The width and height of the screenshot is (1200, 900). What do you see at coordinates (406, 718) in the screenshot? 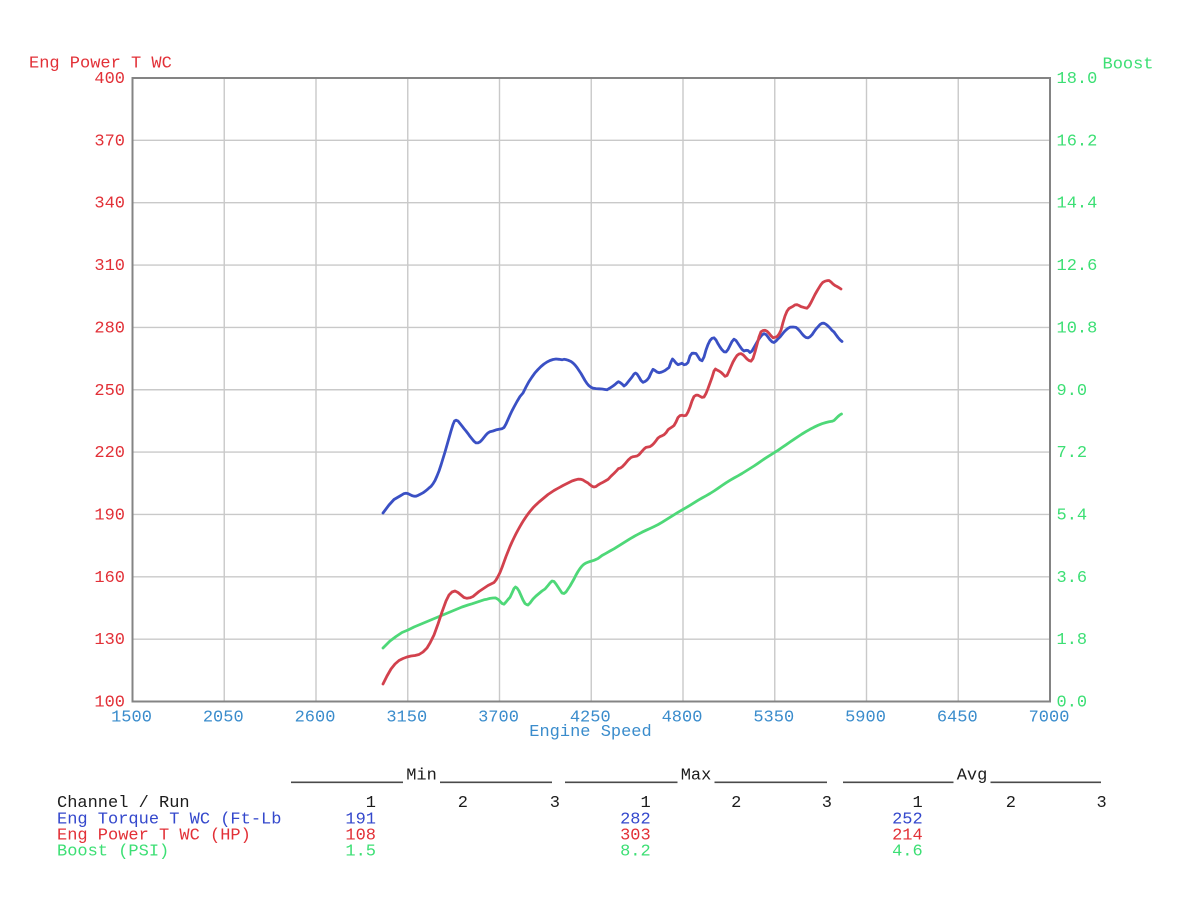
I see `svg-text: 3150` at bounding box center [406, 718].